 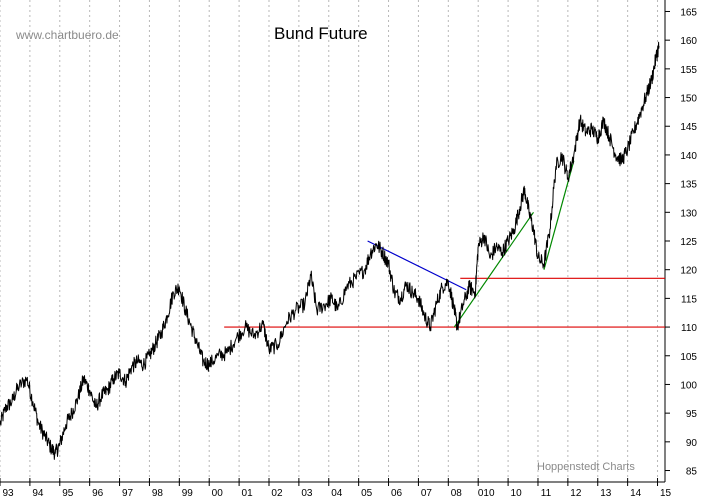 What do you see at coordinates (68, 493) in the screenshot?
I see `x-tick-label: 95` at bounding box center [68, 493].